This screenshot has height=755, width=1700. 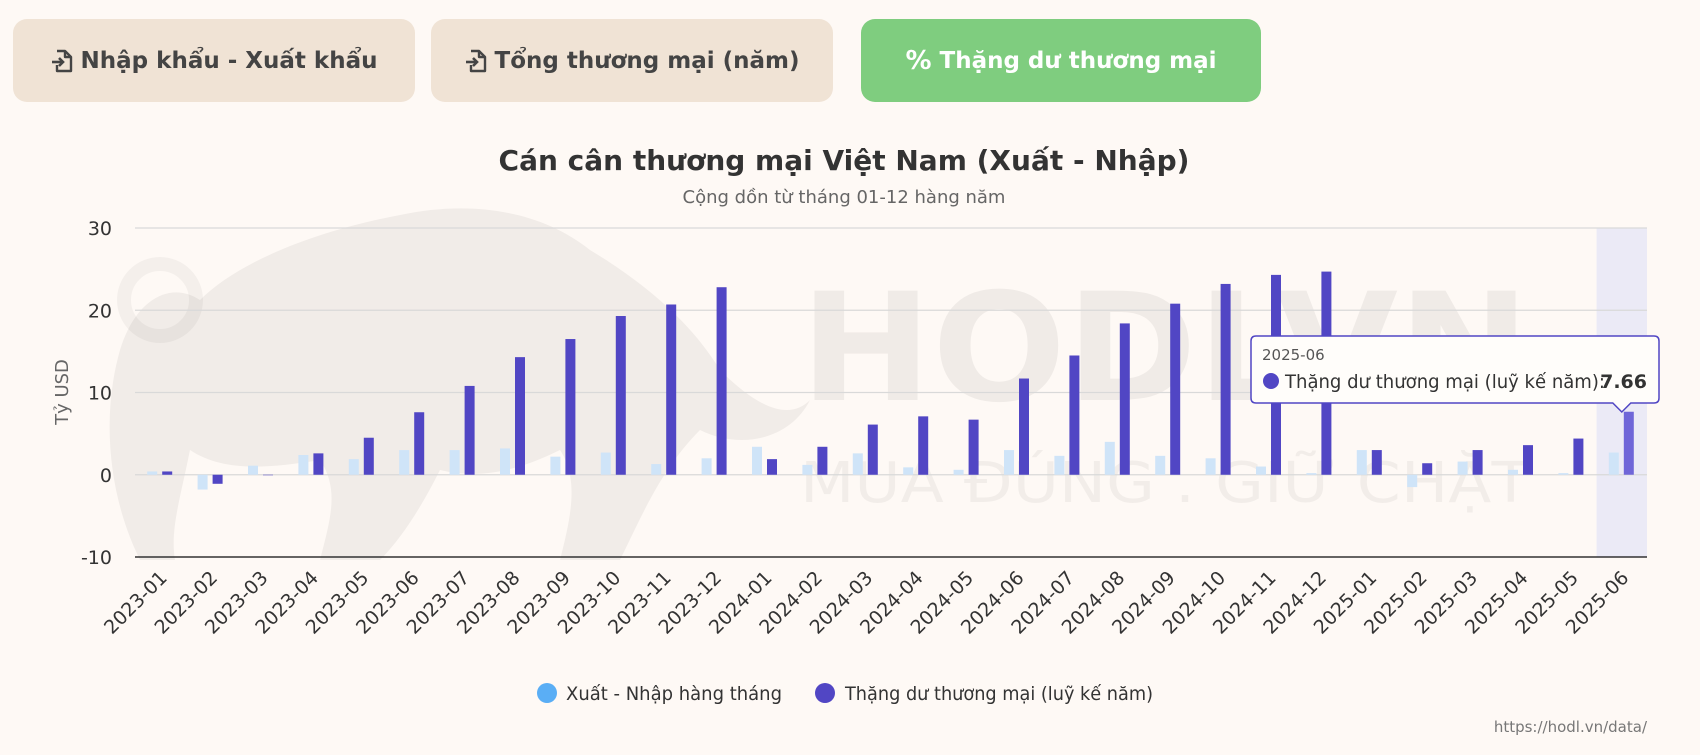 What do you see at coordinates (844, 197) in the screenshot?
I see `chart-subtitle: Cộng dồn từ tháng 01-12 hàng năm` at bounding box center [844, 197].